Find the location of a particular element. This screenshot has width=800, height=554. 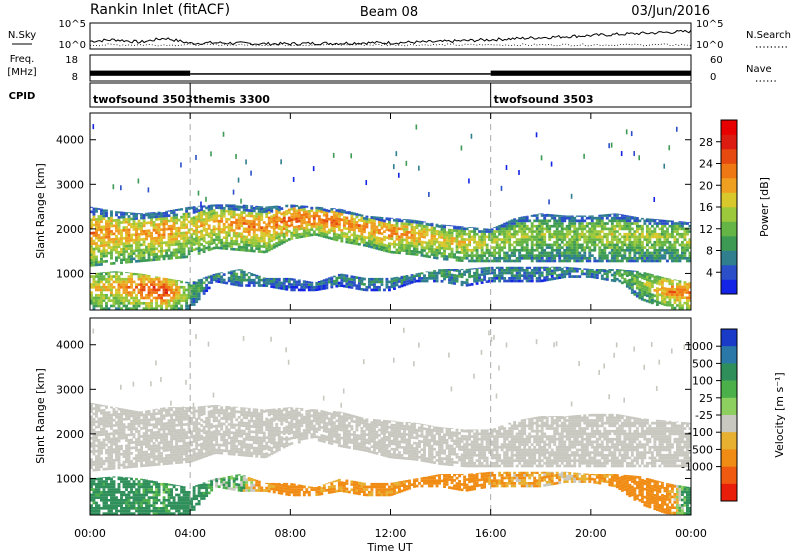

heatmap-cell-1947 is located at coordinates (332, 228).